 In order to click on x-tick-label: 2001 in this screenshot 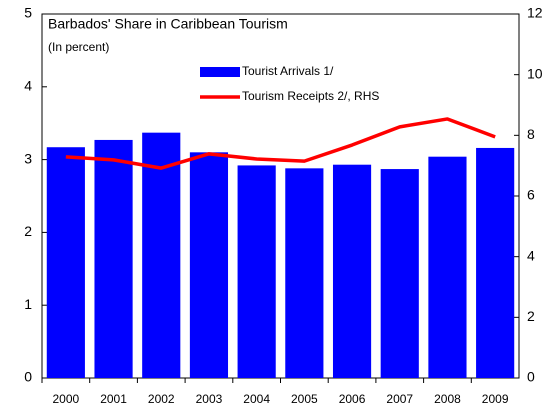, I will do `click(113, 399)`.